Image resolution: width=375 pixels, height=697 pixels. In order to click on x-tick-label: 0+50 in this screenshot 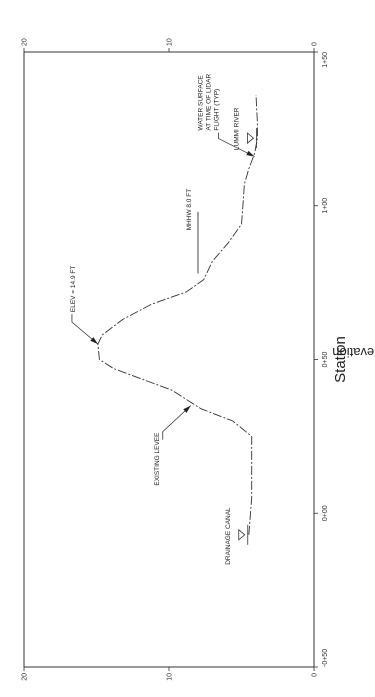, I will do `click(325, 360)`.